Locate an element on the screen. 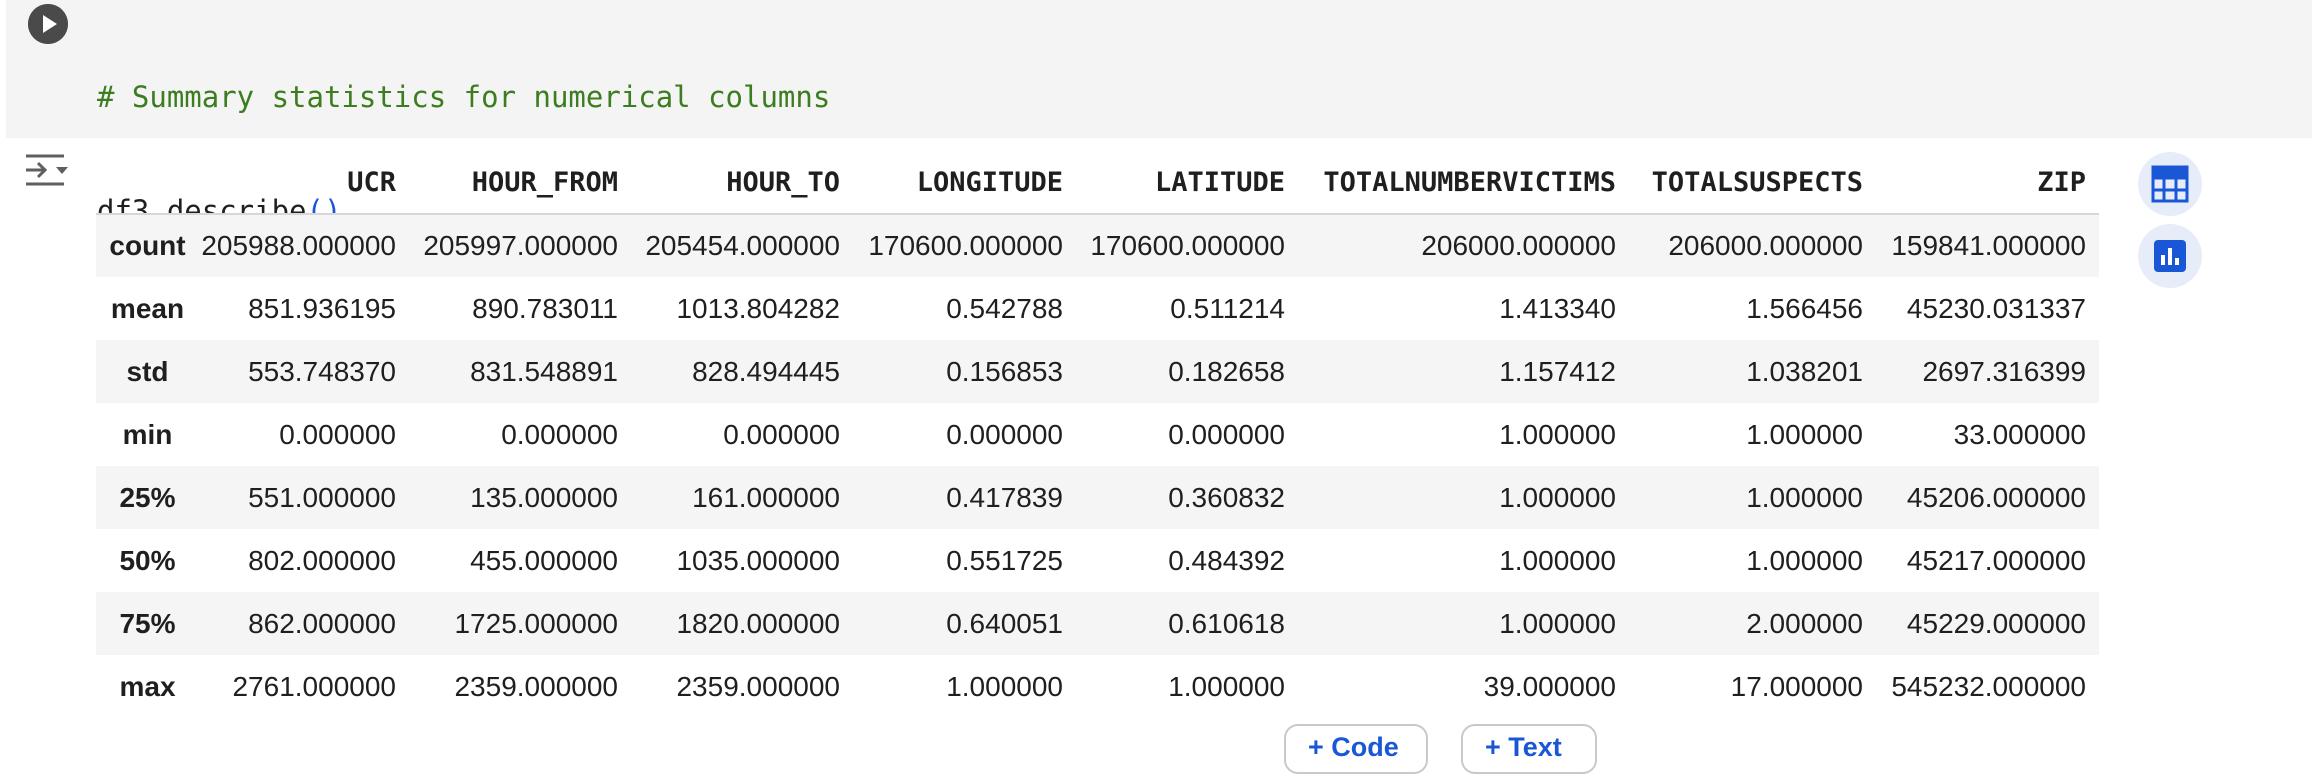 This screenshot has width=2312, height=774. table-cell: 45230.031337 is located at coordinates (1996, 308).